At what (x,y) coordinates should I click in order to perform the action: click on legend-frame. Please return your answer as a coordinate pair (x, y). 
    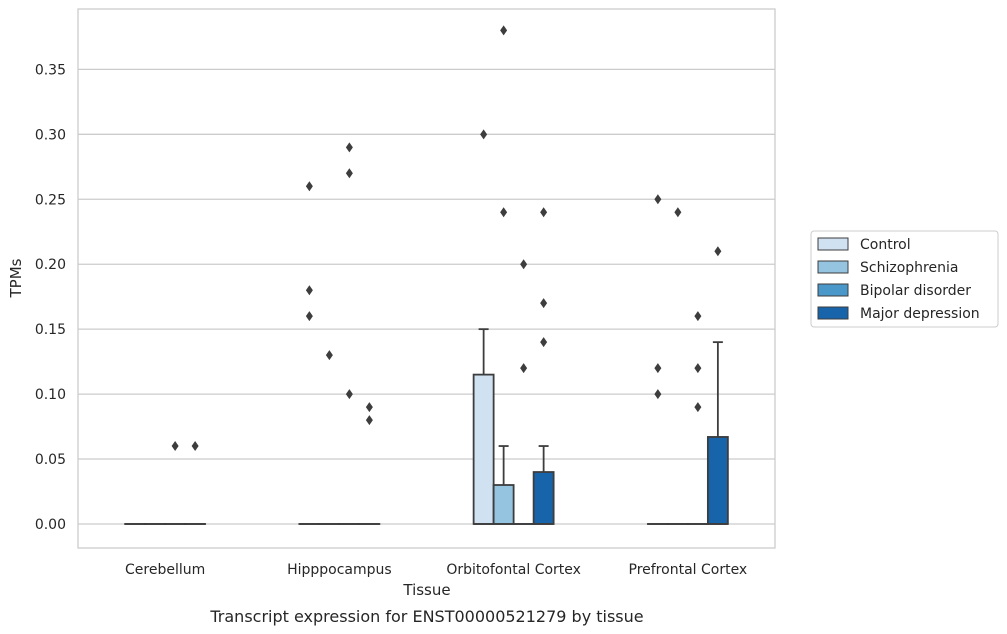
    Looking at the image, I should click on (904, 279).